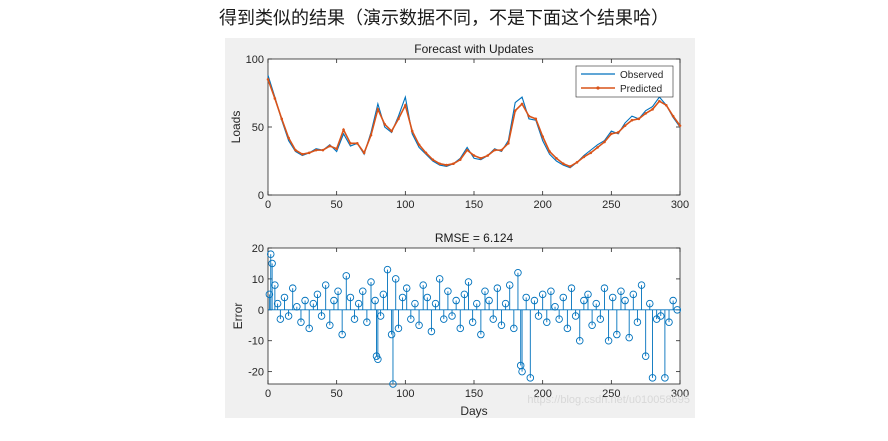 This screenshot has width=888, height=441. What do you see at coordinates (236, 127) in the screenshot?
I see `forecast-ylabel: Loads` at bounding box center [236, 127].